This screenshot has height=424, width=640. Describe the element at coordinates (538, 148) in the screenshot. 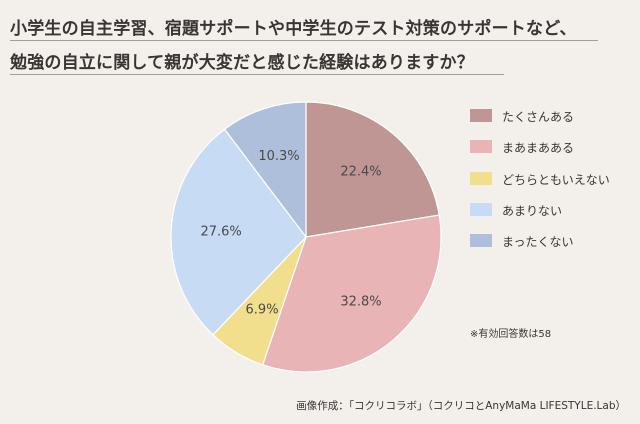

I see `legend-label-maamaa: まあまあある` at that location.